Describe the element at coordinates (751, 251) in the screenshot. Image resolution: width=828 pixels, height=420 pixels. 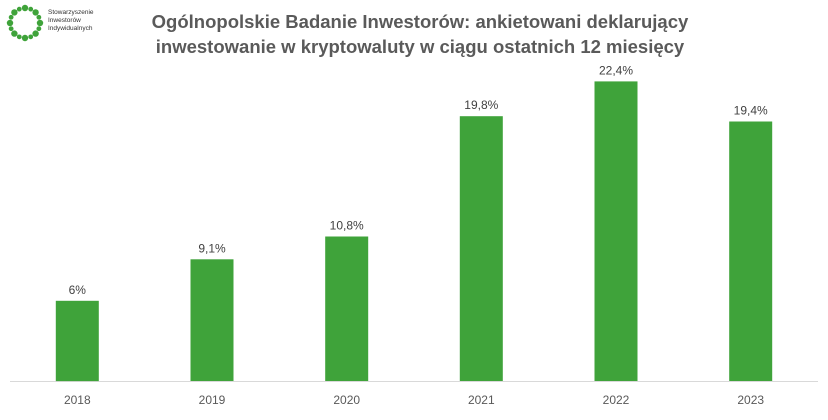
I see `bar-2023` at that location.